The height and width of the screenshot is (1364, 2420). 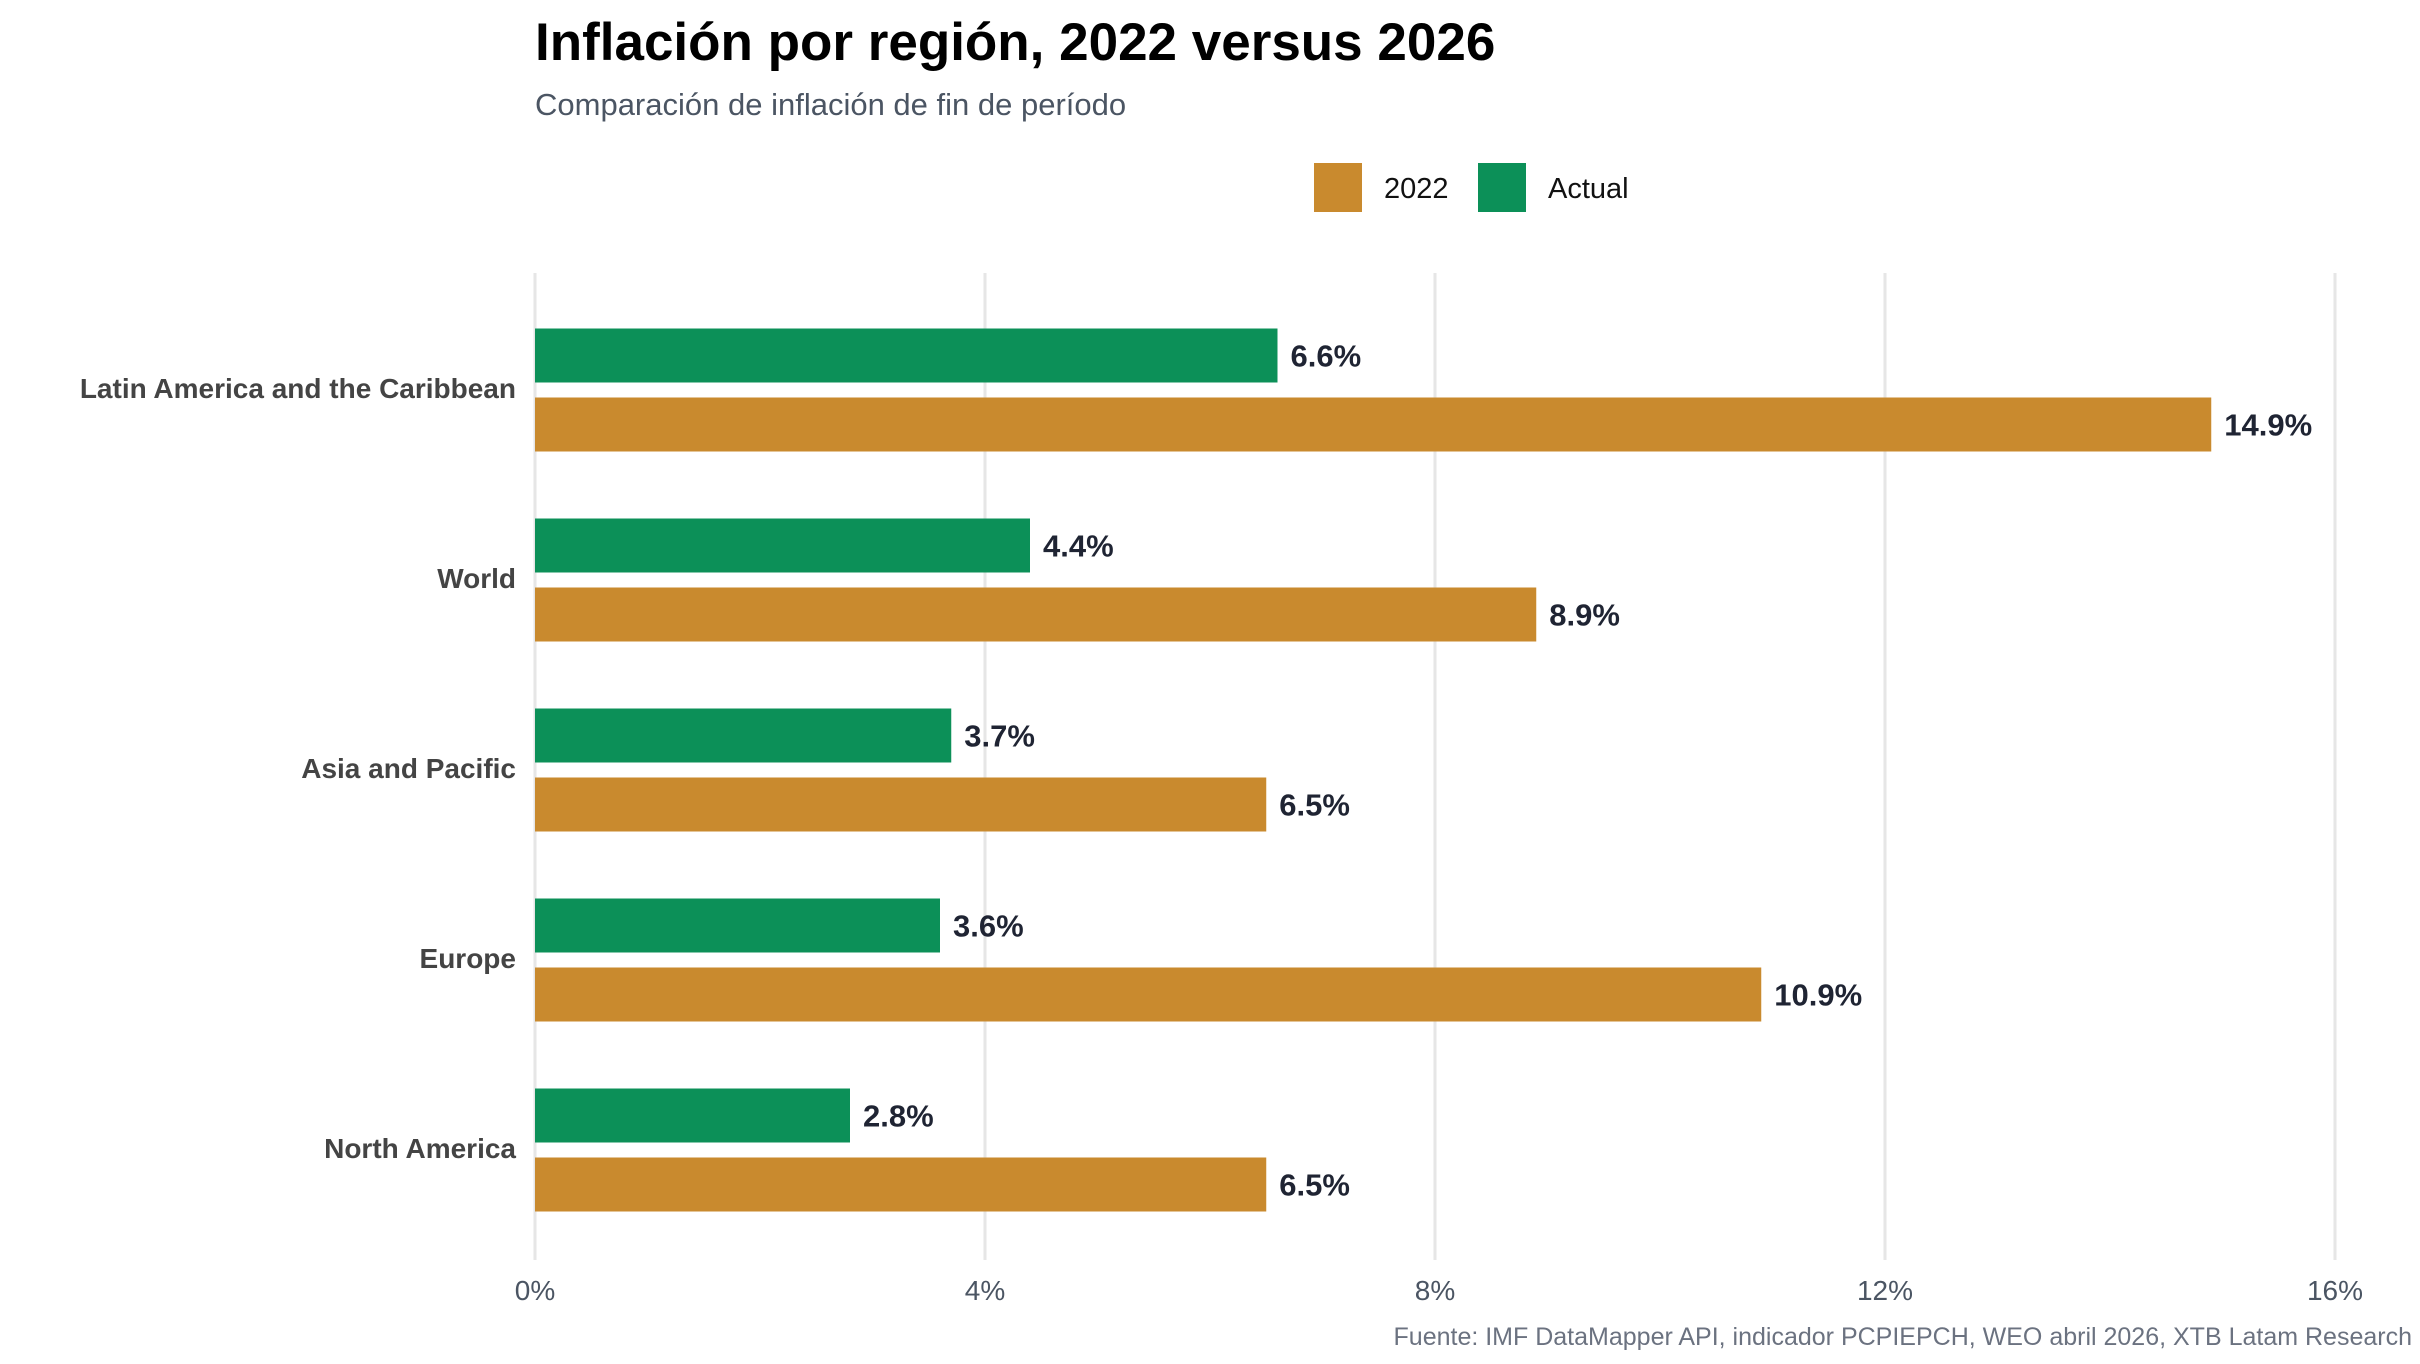 What do you see at coordinates (298, 388) in the screenshot?
I see `y-category-label: Latin America and the Caribbean` at bounding box center [298, 388].